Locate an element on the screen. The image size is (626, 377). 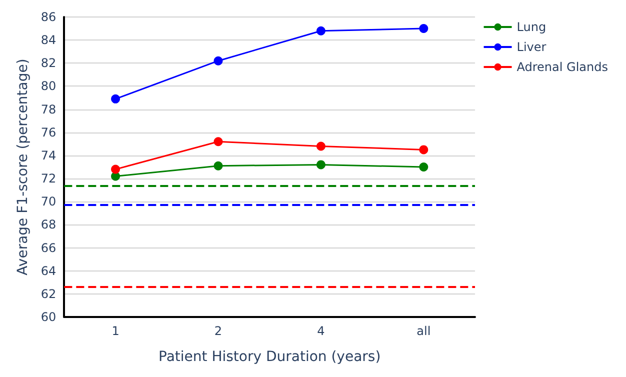
y-tick-label: 70 is located at coordinates (48, 201).